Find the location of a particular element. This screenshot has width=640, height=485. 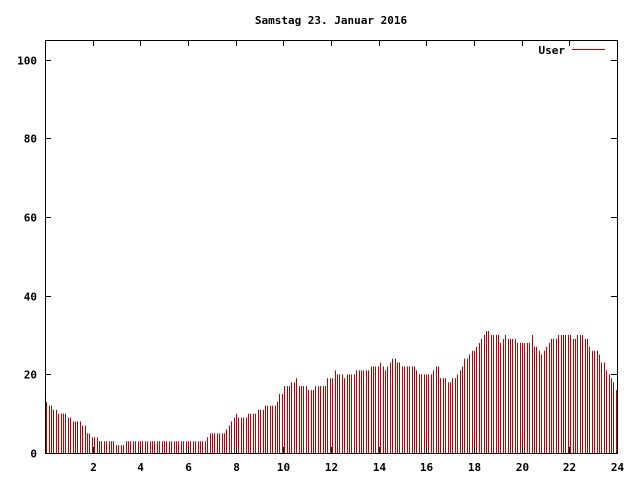

chart-title: Samstag 23. Januar 2016 is located at coordinates (331, 20).